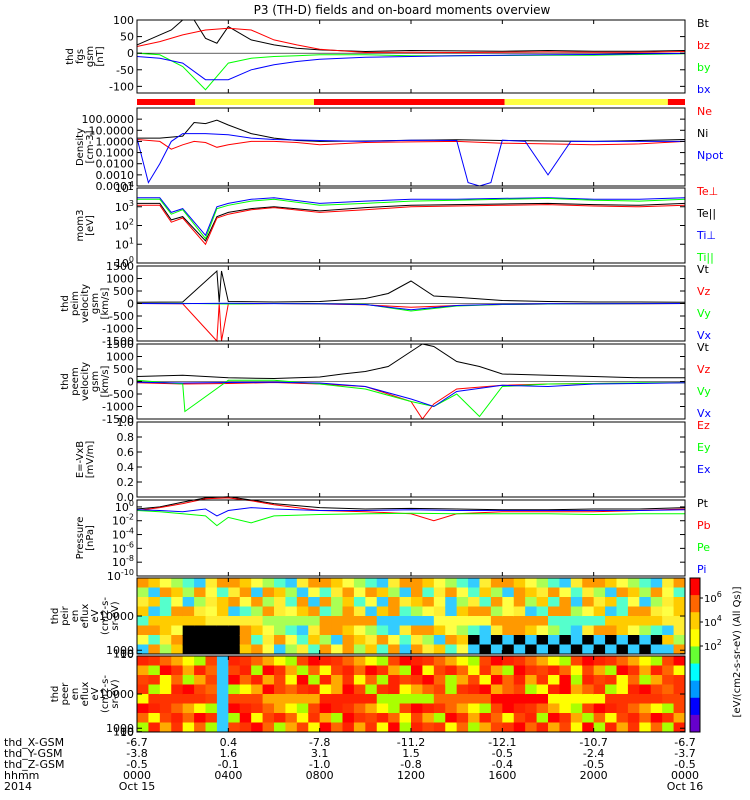 The height and width of the screenshot is (800, 750). I want to click on y-axis-label-line: eV, so click(95, 615).